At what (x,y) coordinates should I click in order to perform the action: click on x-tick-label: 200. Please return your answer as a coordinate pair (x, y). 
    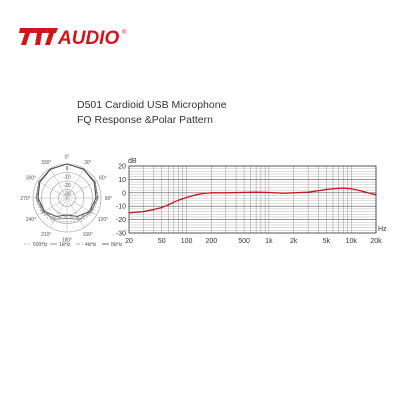
    Looking at the image, I should click on (211, 241).